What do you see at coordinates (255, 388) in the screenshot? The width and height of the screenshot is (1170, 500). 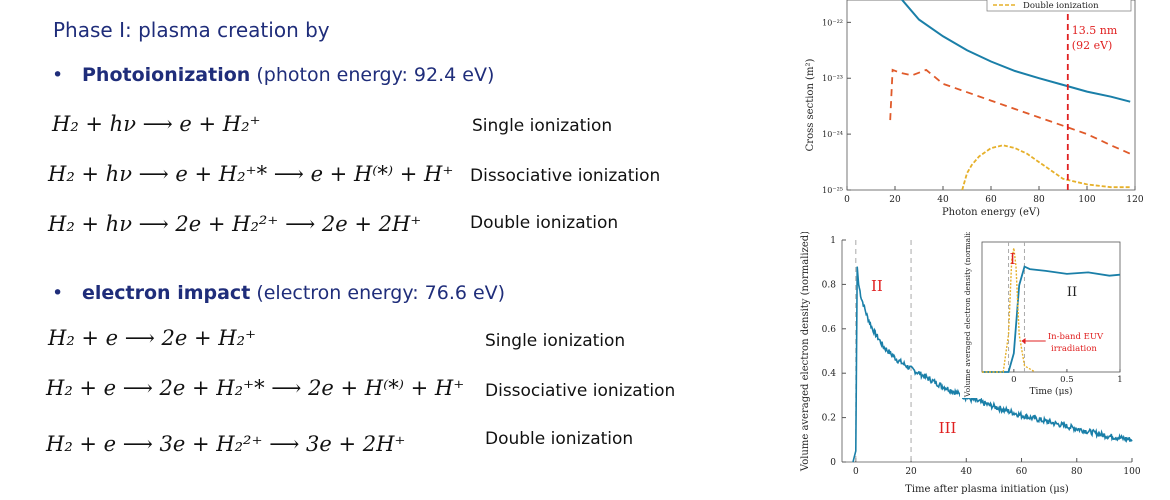 I see `electron-dissociative-equation: H₂ + e ⟶ 2e + H₂⁺* ⟶ 2e + H⁽*⁾ + H⁺` at bounding box center [255, 388].